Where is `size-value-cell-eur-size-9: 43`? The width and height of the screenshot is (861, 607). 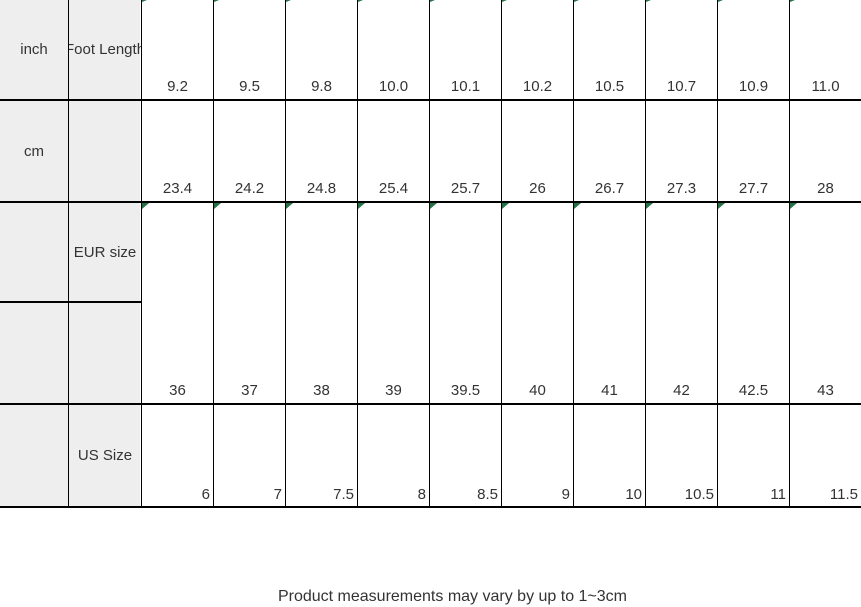 size-value-cell-eur-size-9: 43 is located at coordinates (825, 390).